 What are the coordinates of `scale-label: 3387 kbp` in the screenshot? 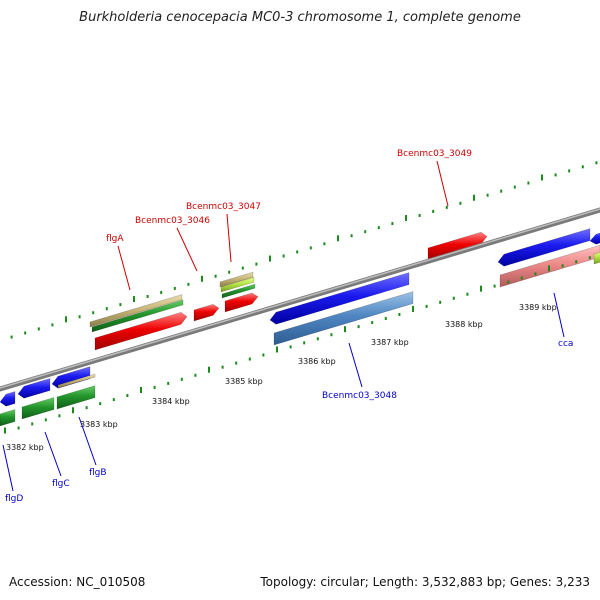 It's located at (390, 342).